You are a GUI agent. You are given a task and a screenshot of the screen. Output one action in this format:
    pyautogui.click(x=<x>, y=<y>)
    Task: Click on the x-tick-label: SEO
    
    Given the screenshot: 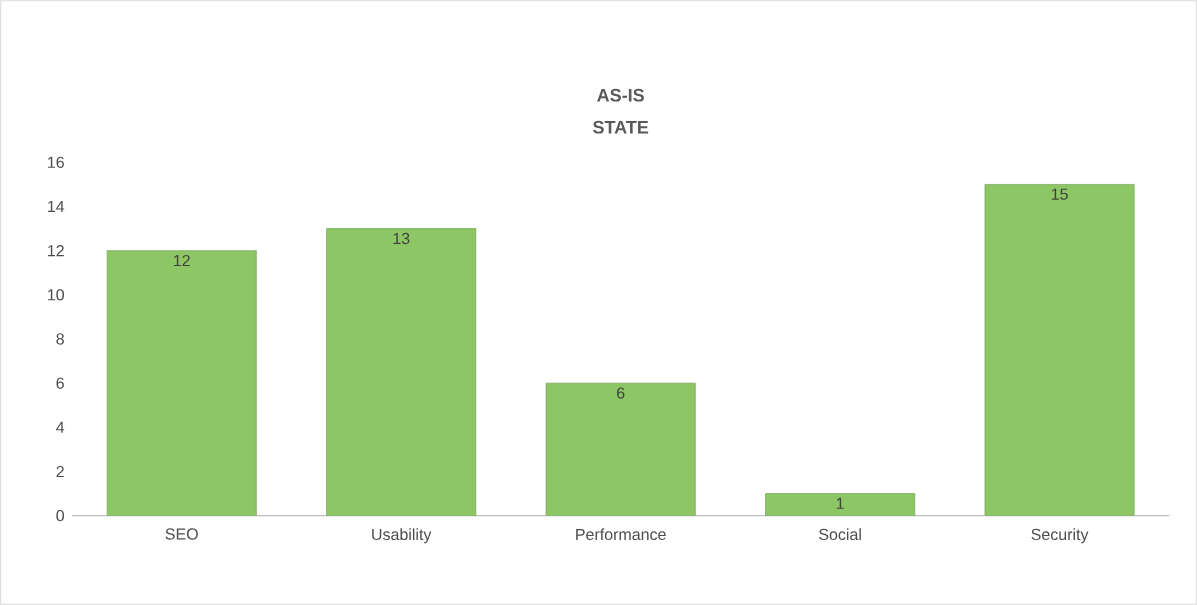 What is the action you would take?
    pyautogui.click(x=181, y=534)
    